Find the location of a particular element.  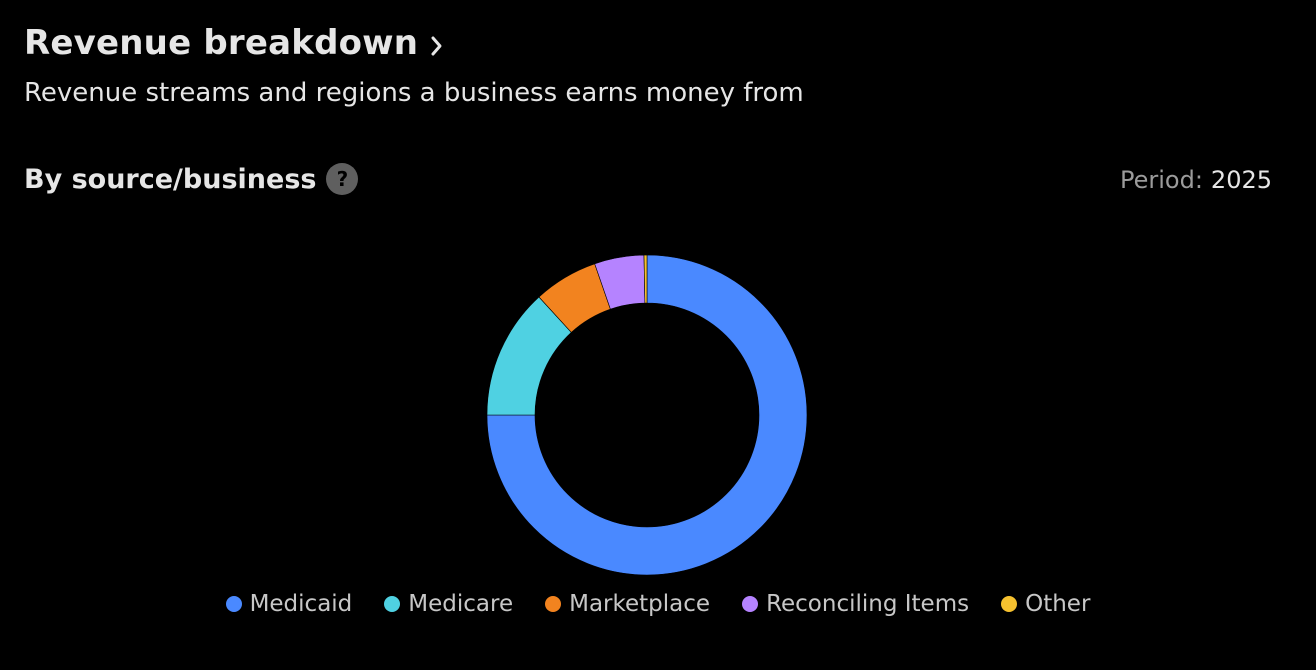

period-readout: Period: 2025 is located at coordinates (1196, 180).